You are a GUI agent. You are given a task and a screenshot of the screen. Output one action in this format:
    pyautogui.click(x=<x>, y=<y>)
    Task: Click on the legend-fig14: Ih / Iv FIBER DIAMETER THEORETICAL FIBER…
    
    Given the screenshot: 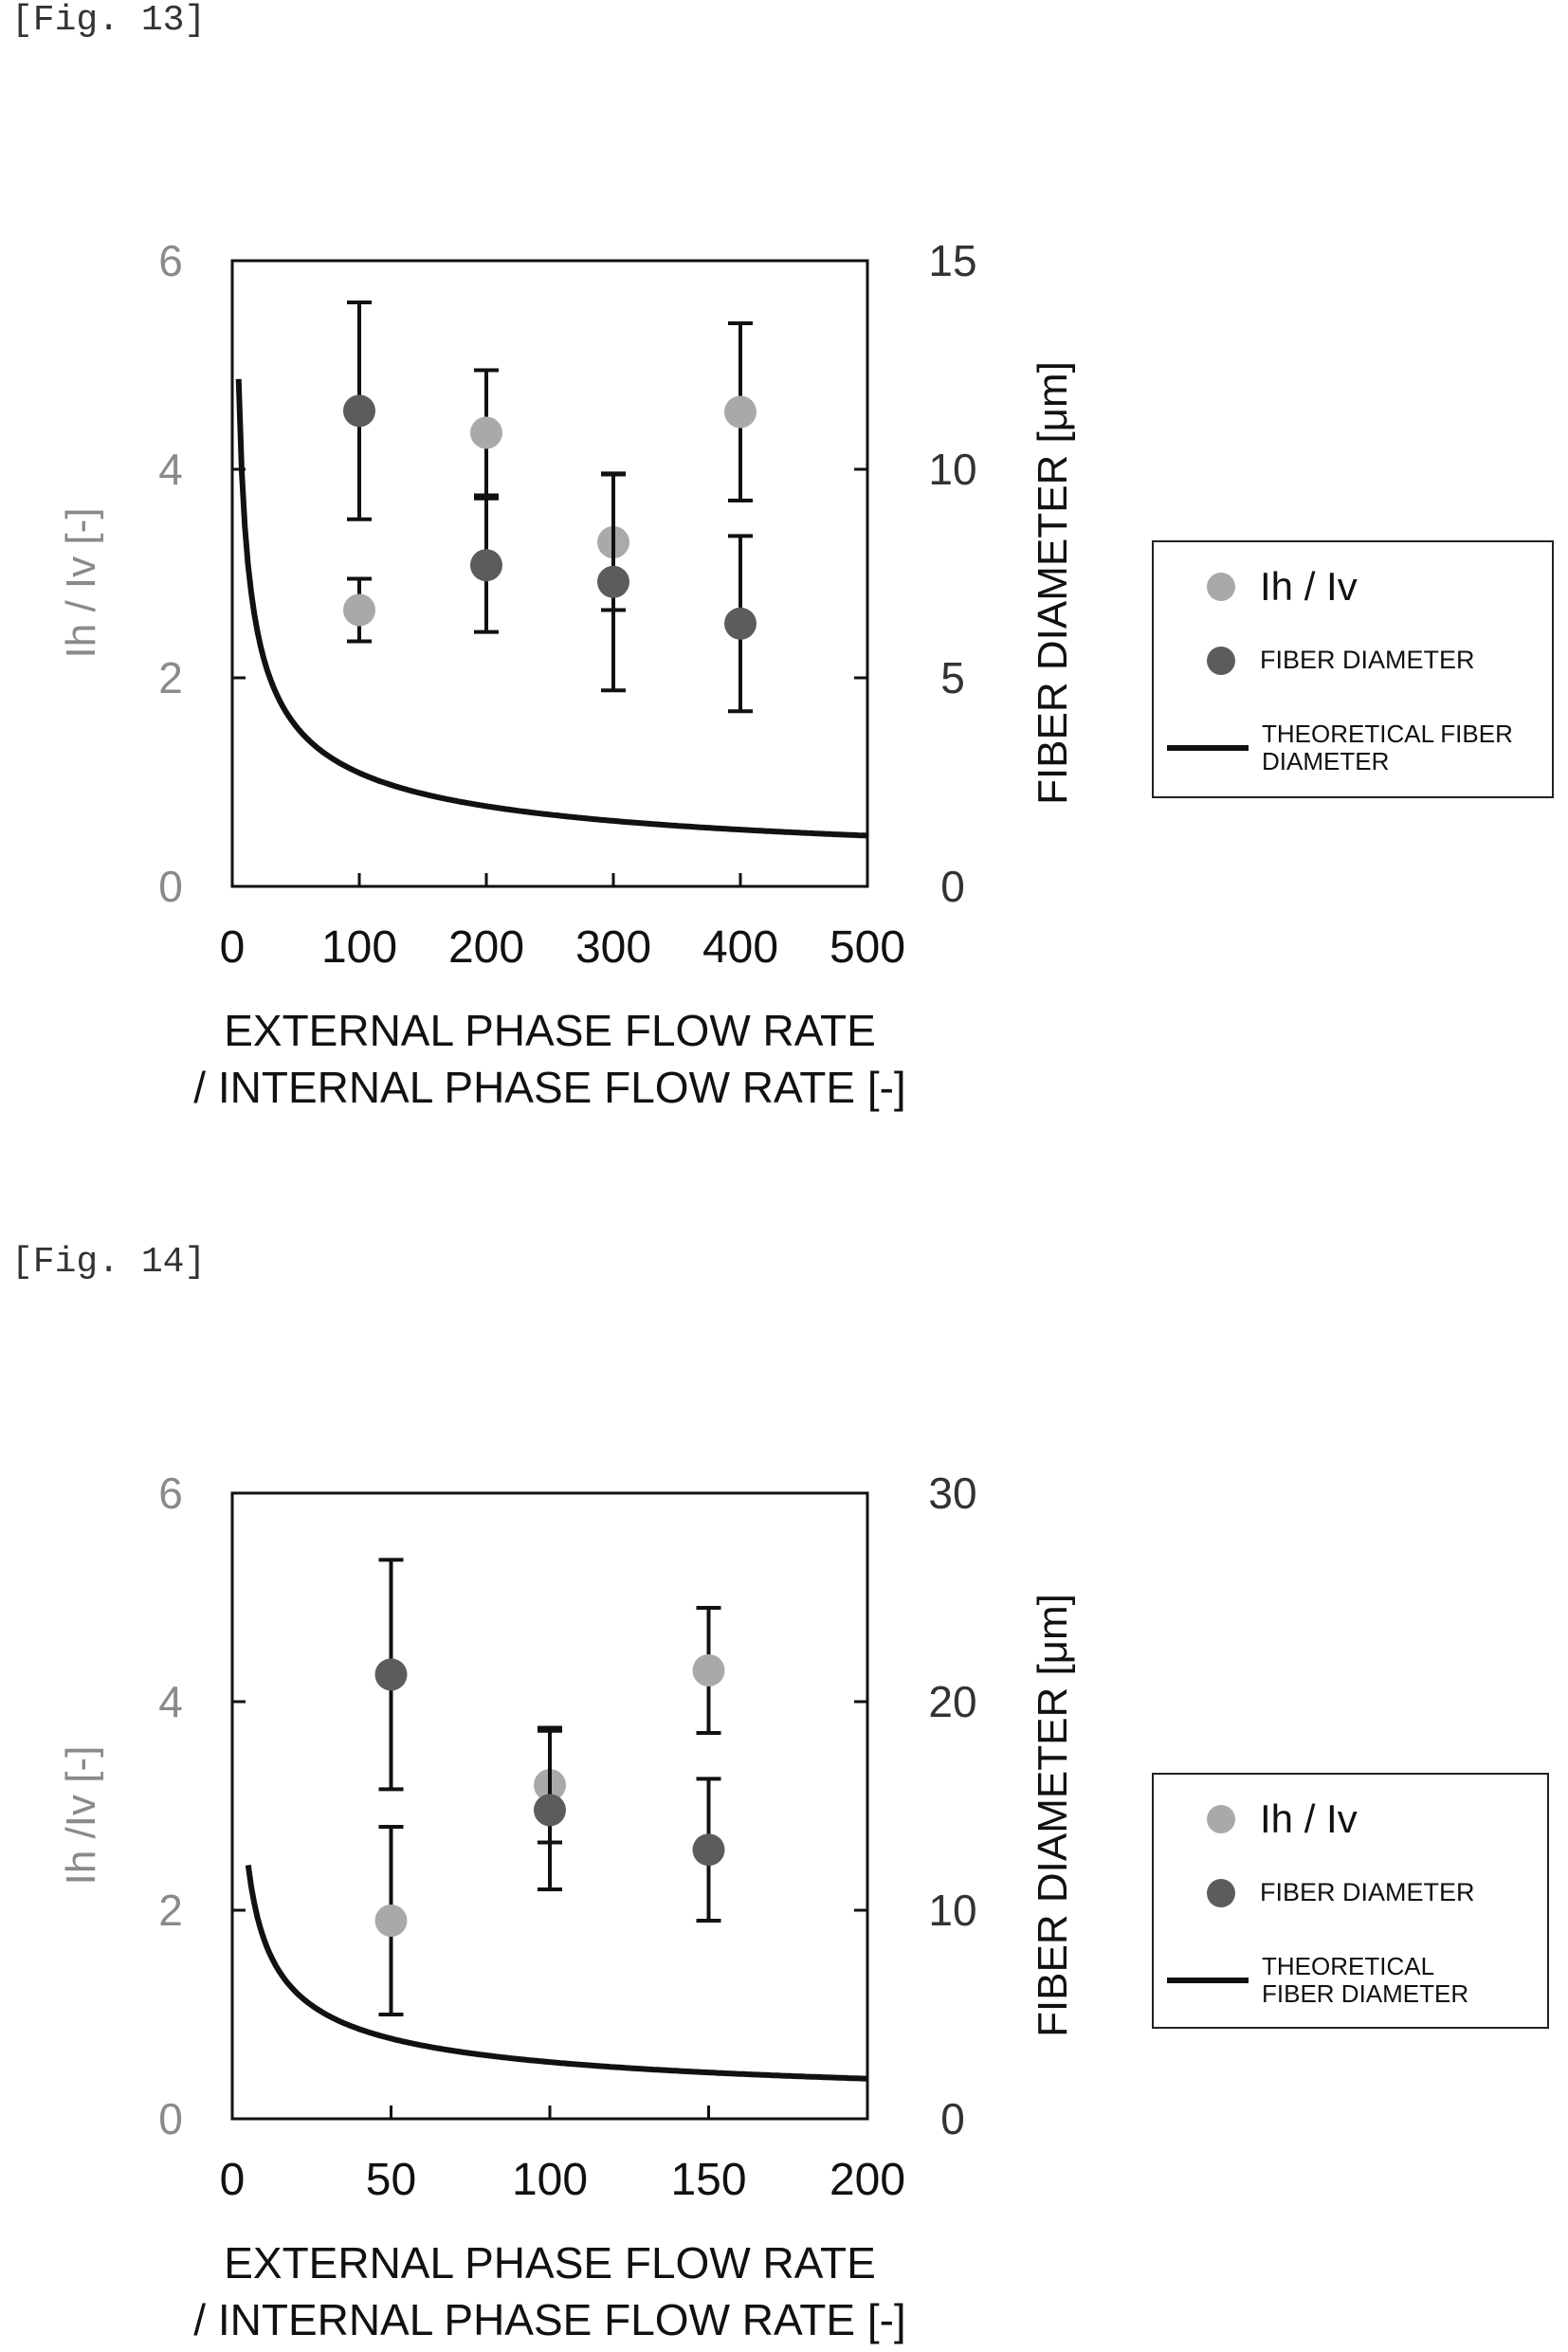 What is the action you would take?
    pyautogui.click(x=1350, y=1901)
    